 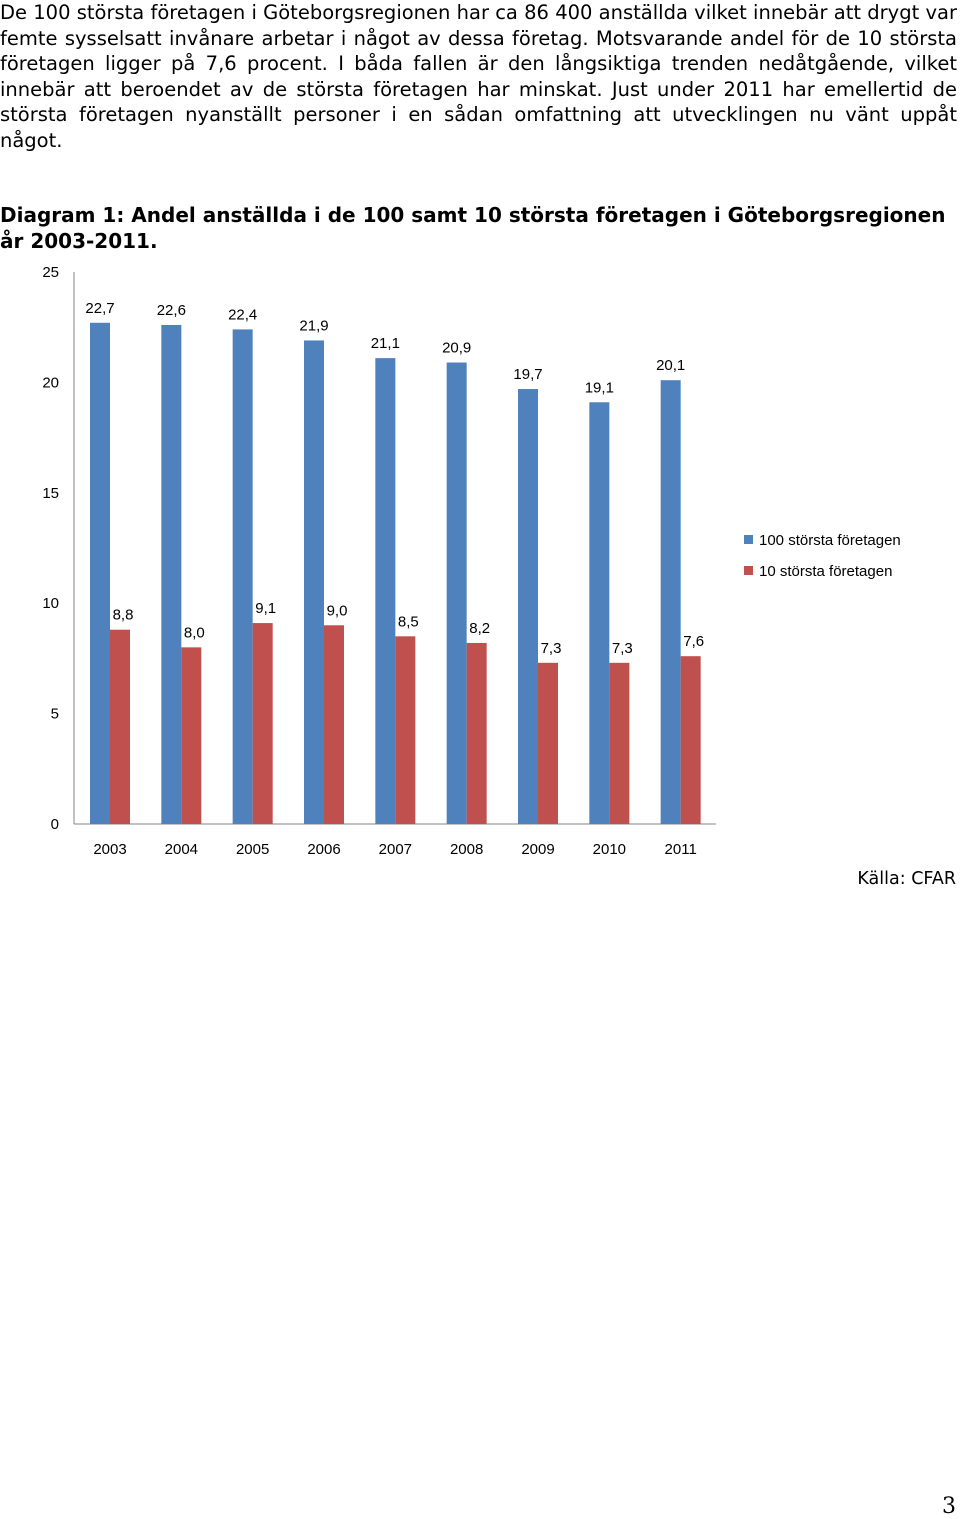 What do you see at coordinates (252, 849) in the screenshot?
I see `x-tick-label: 2005` at bounding box center [252, 849].